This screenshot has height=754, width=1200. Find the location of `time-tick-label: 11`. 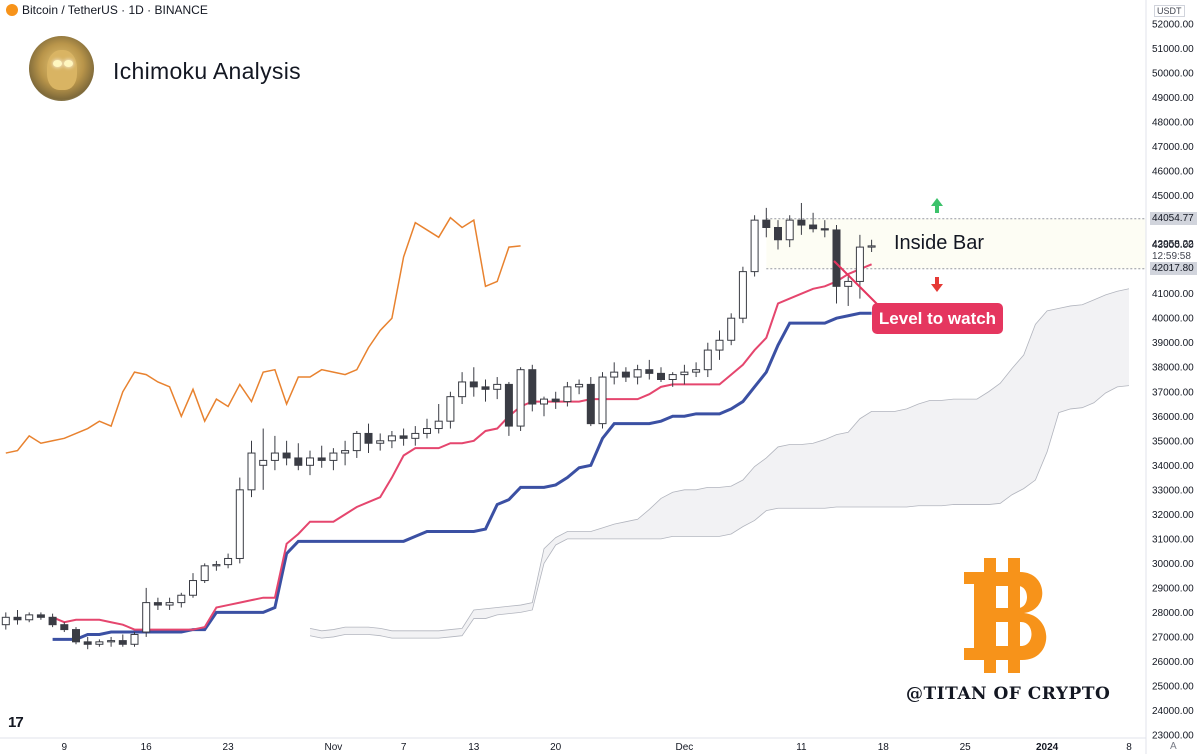

time-tick-label: 11 is located at coordinates (801, 747).